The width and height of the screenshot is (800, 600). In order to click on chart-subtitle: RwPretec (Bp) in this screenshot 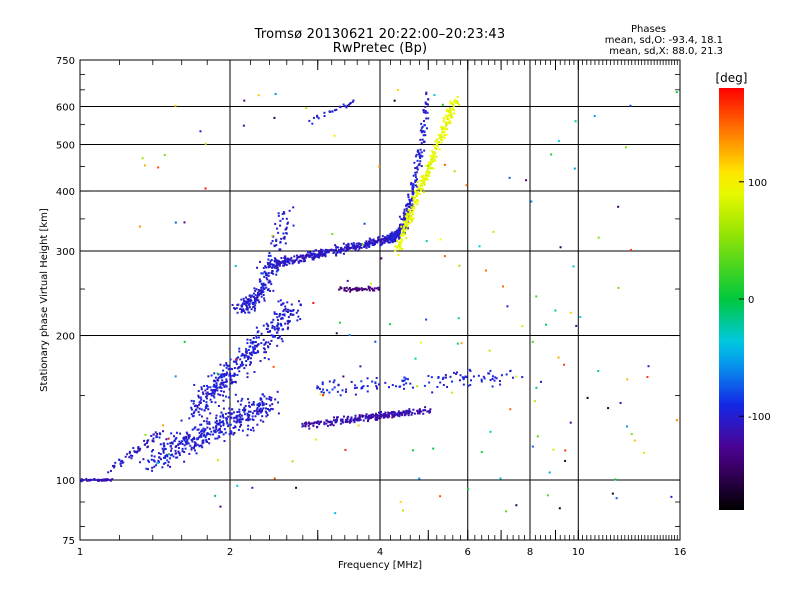, I will do `click(380, 48)`.